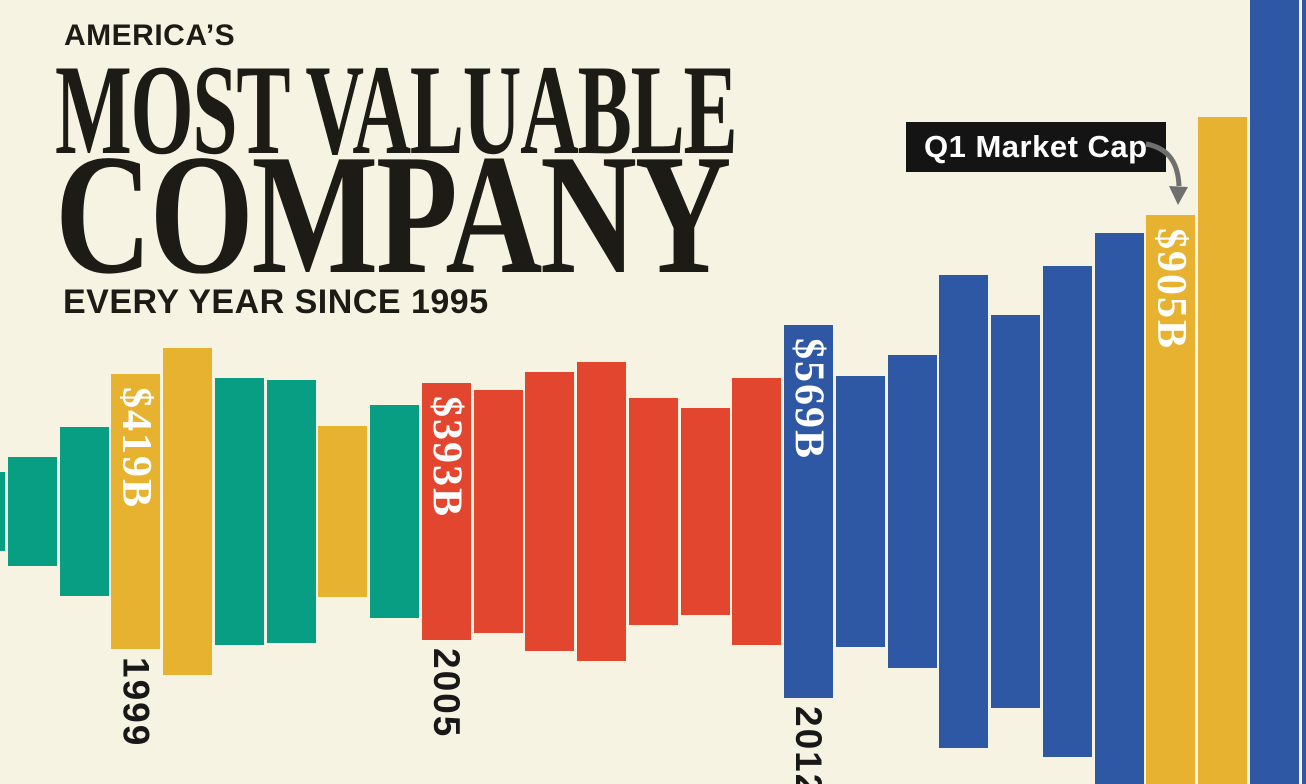 This screenshot has height=784, width=1306. What do you see at coordinates (757, 511) in the screenshot?
I see `bar-2011` at bounding box center [757, 511].